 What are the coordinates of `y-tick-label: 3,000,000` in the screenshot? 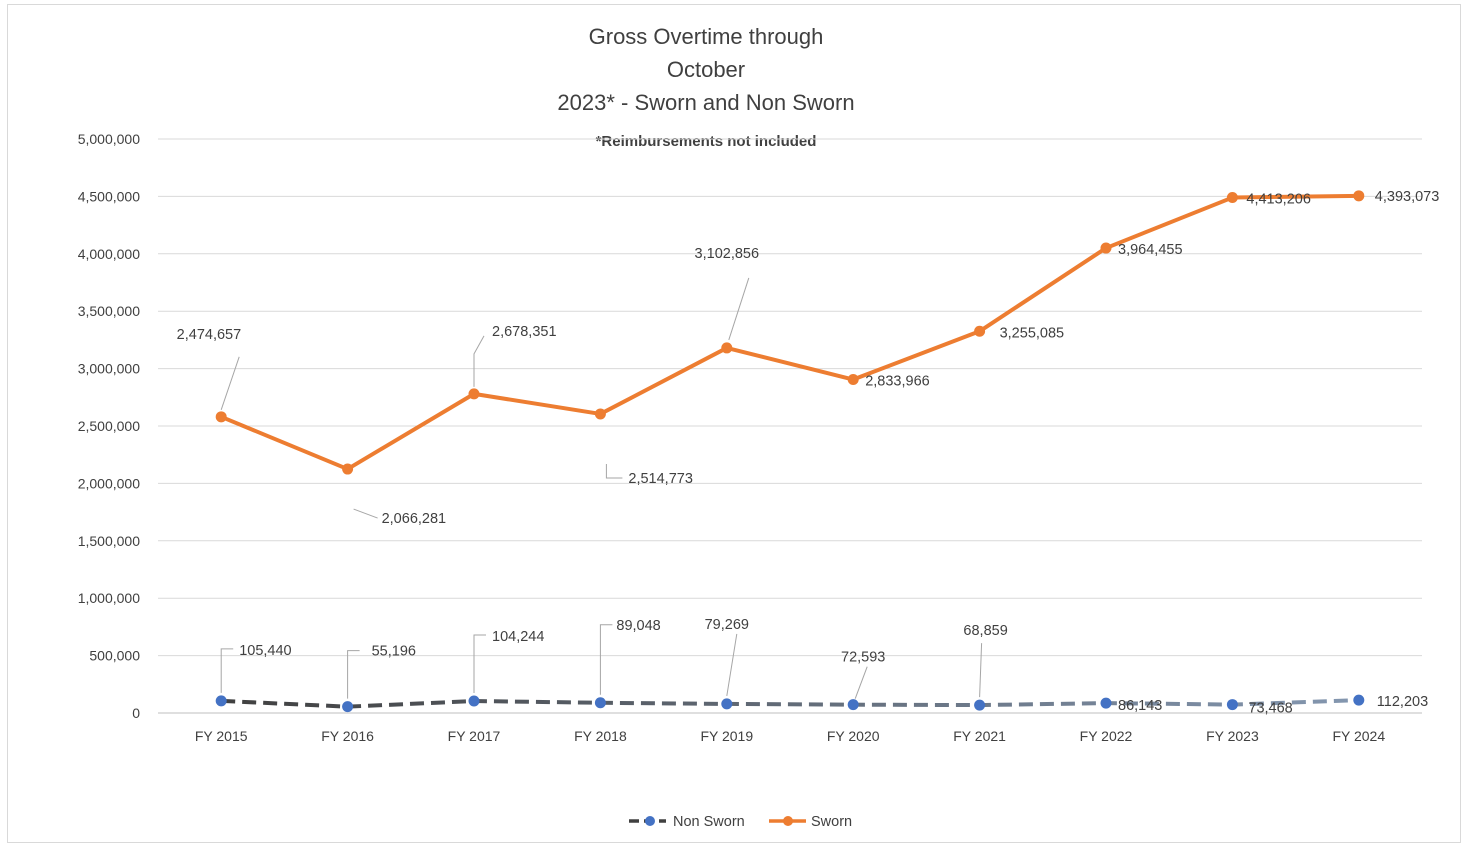 It's located at (109, 369).